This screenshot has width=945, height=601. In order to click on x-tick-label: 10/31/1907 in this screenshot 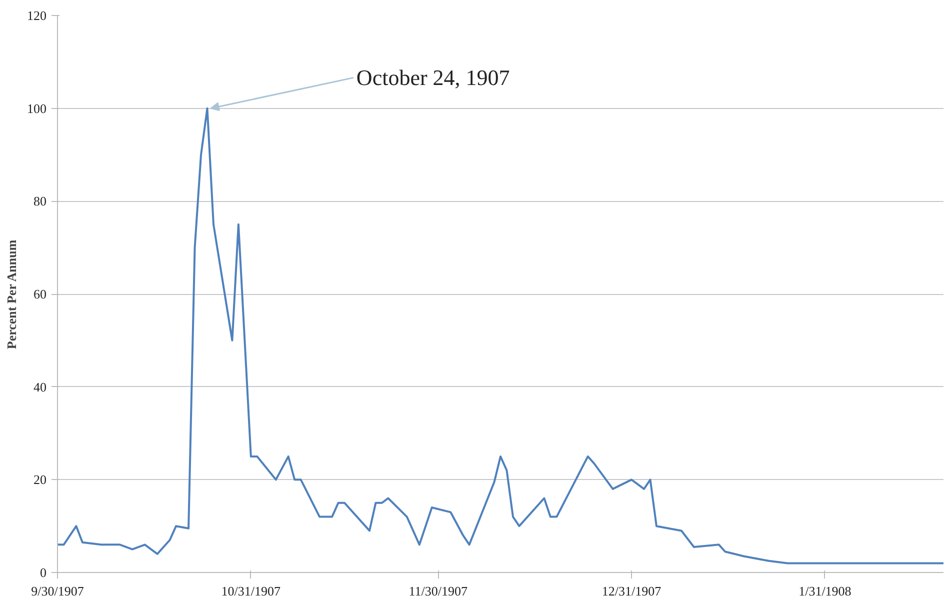, I will do `click(251, 591)`.